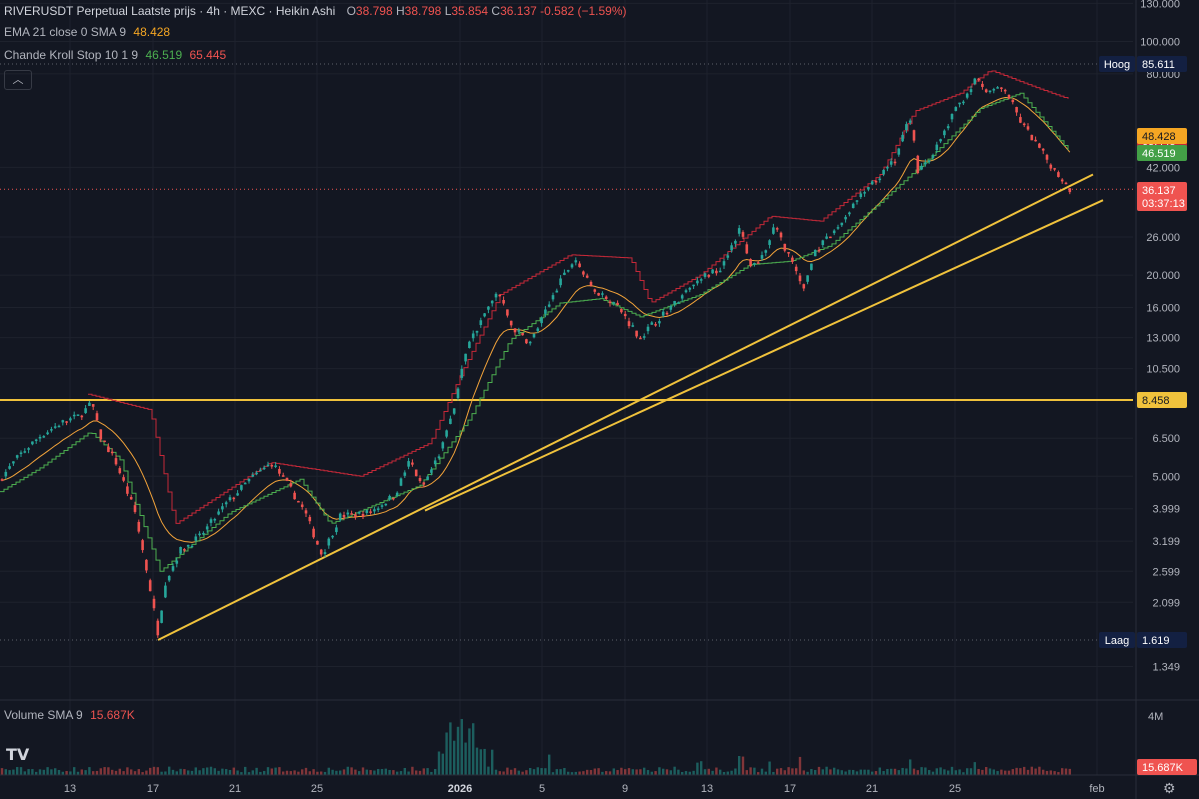 The height and width of the screenshot is (799, 1199). What do you see at coordinates (1159, 137) in the screenshot?
I see `price-label-text: 48.428` at bounding box center [1159, 137].